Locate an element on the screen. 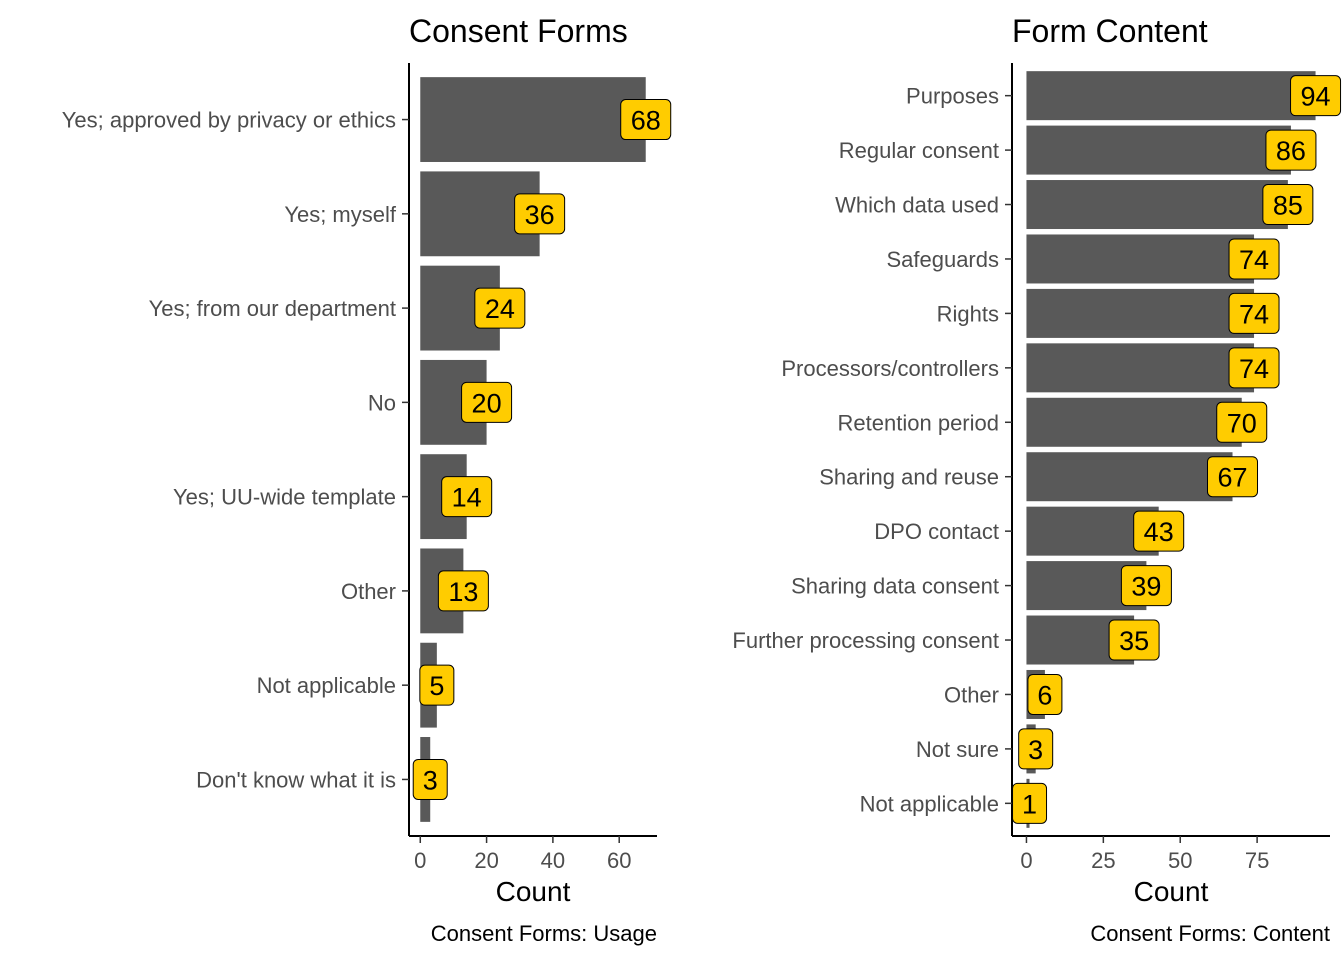 This screenshot has width=1344, height=960. data-label-text: 85 is located at coordinates (1288, 206).